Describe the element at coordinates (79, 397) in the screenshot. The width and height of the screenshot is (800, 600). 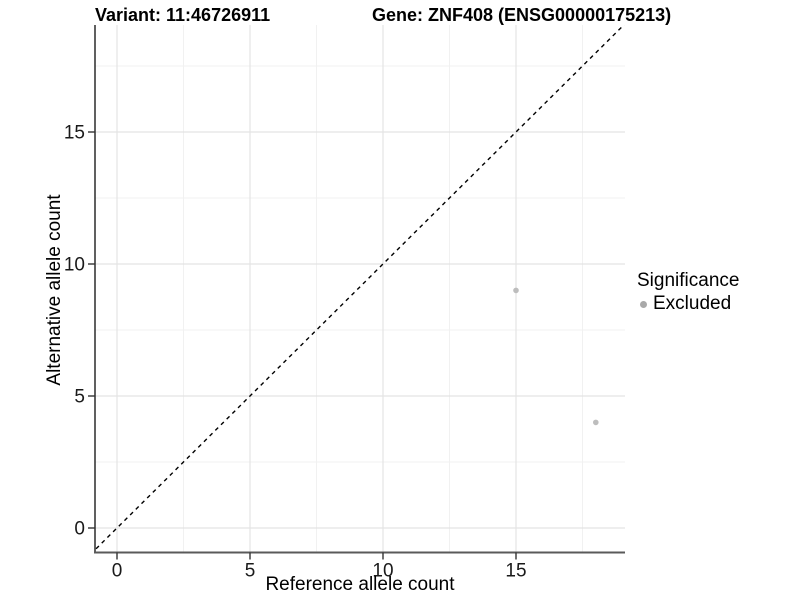
I see `y-tick-label: 5` at that location.